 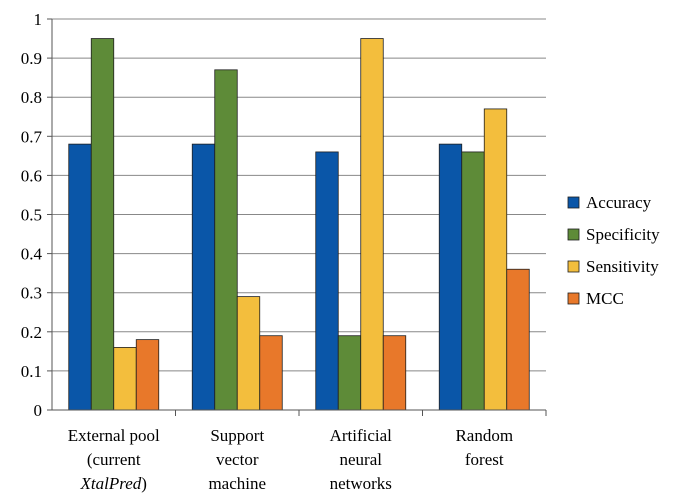 What do you see at coordinates (237, 483) in the screenshot?
I see `x-category-label: machine` at bounding box center [237, 483].